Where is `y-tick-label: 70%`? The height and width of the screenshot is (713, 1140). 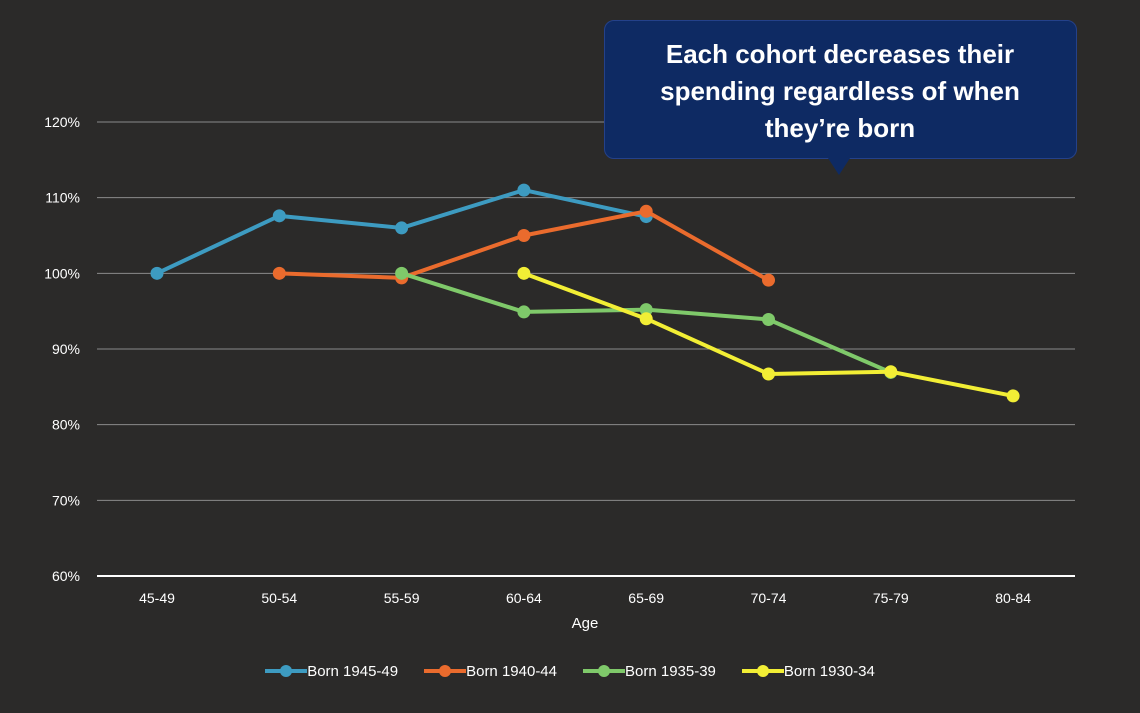 y-tick-label: 70% is located at coordinates (66, 500).